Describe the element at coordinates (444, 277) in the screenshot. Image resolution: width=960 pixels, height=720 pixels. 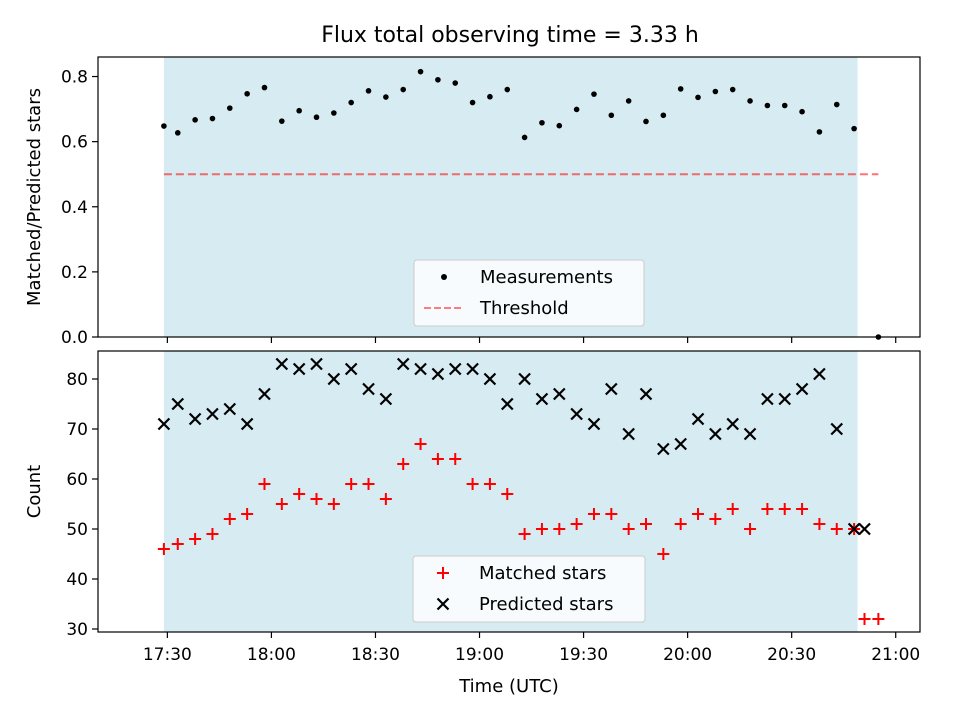
I see `legend-measurements-marker` at that location.